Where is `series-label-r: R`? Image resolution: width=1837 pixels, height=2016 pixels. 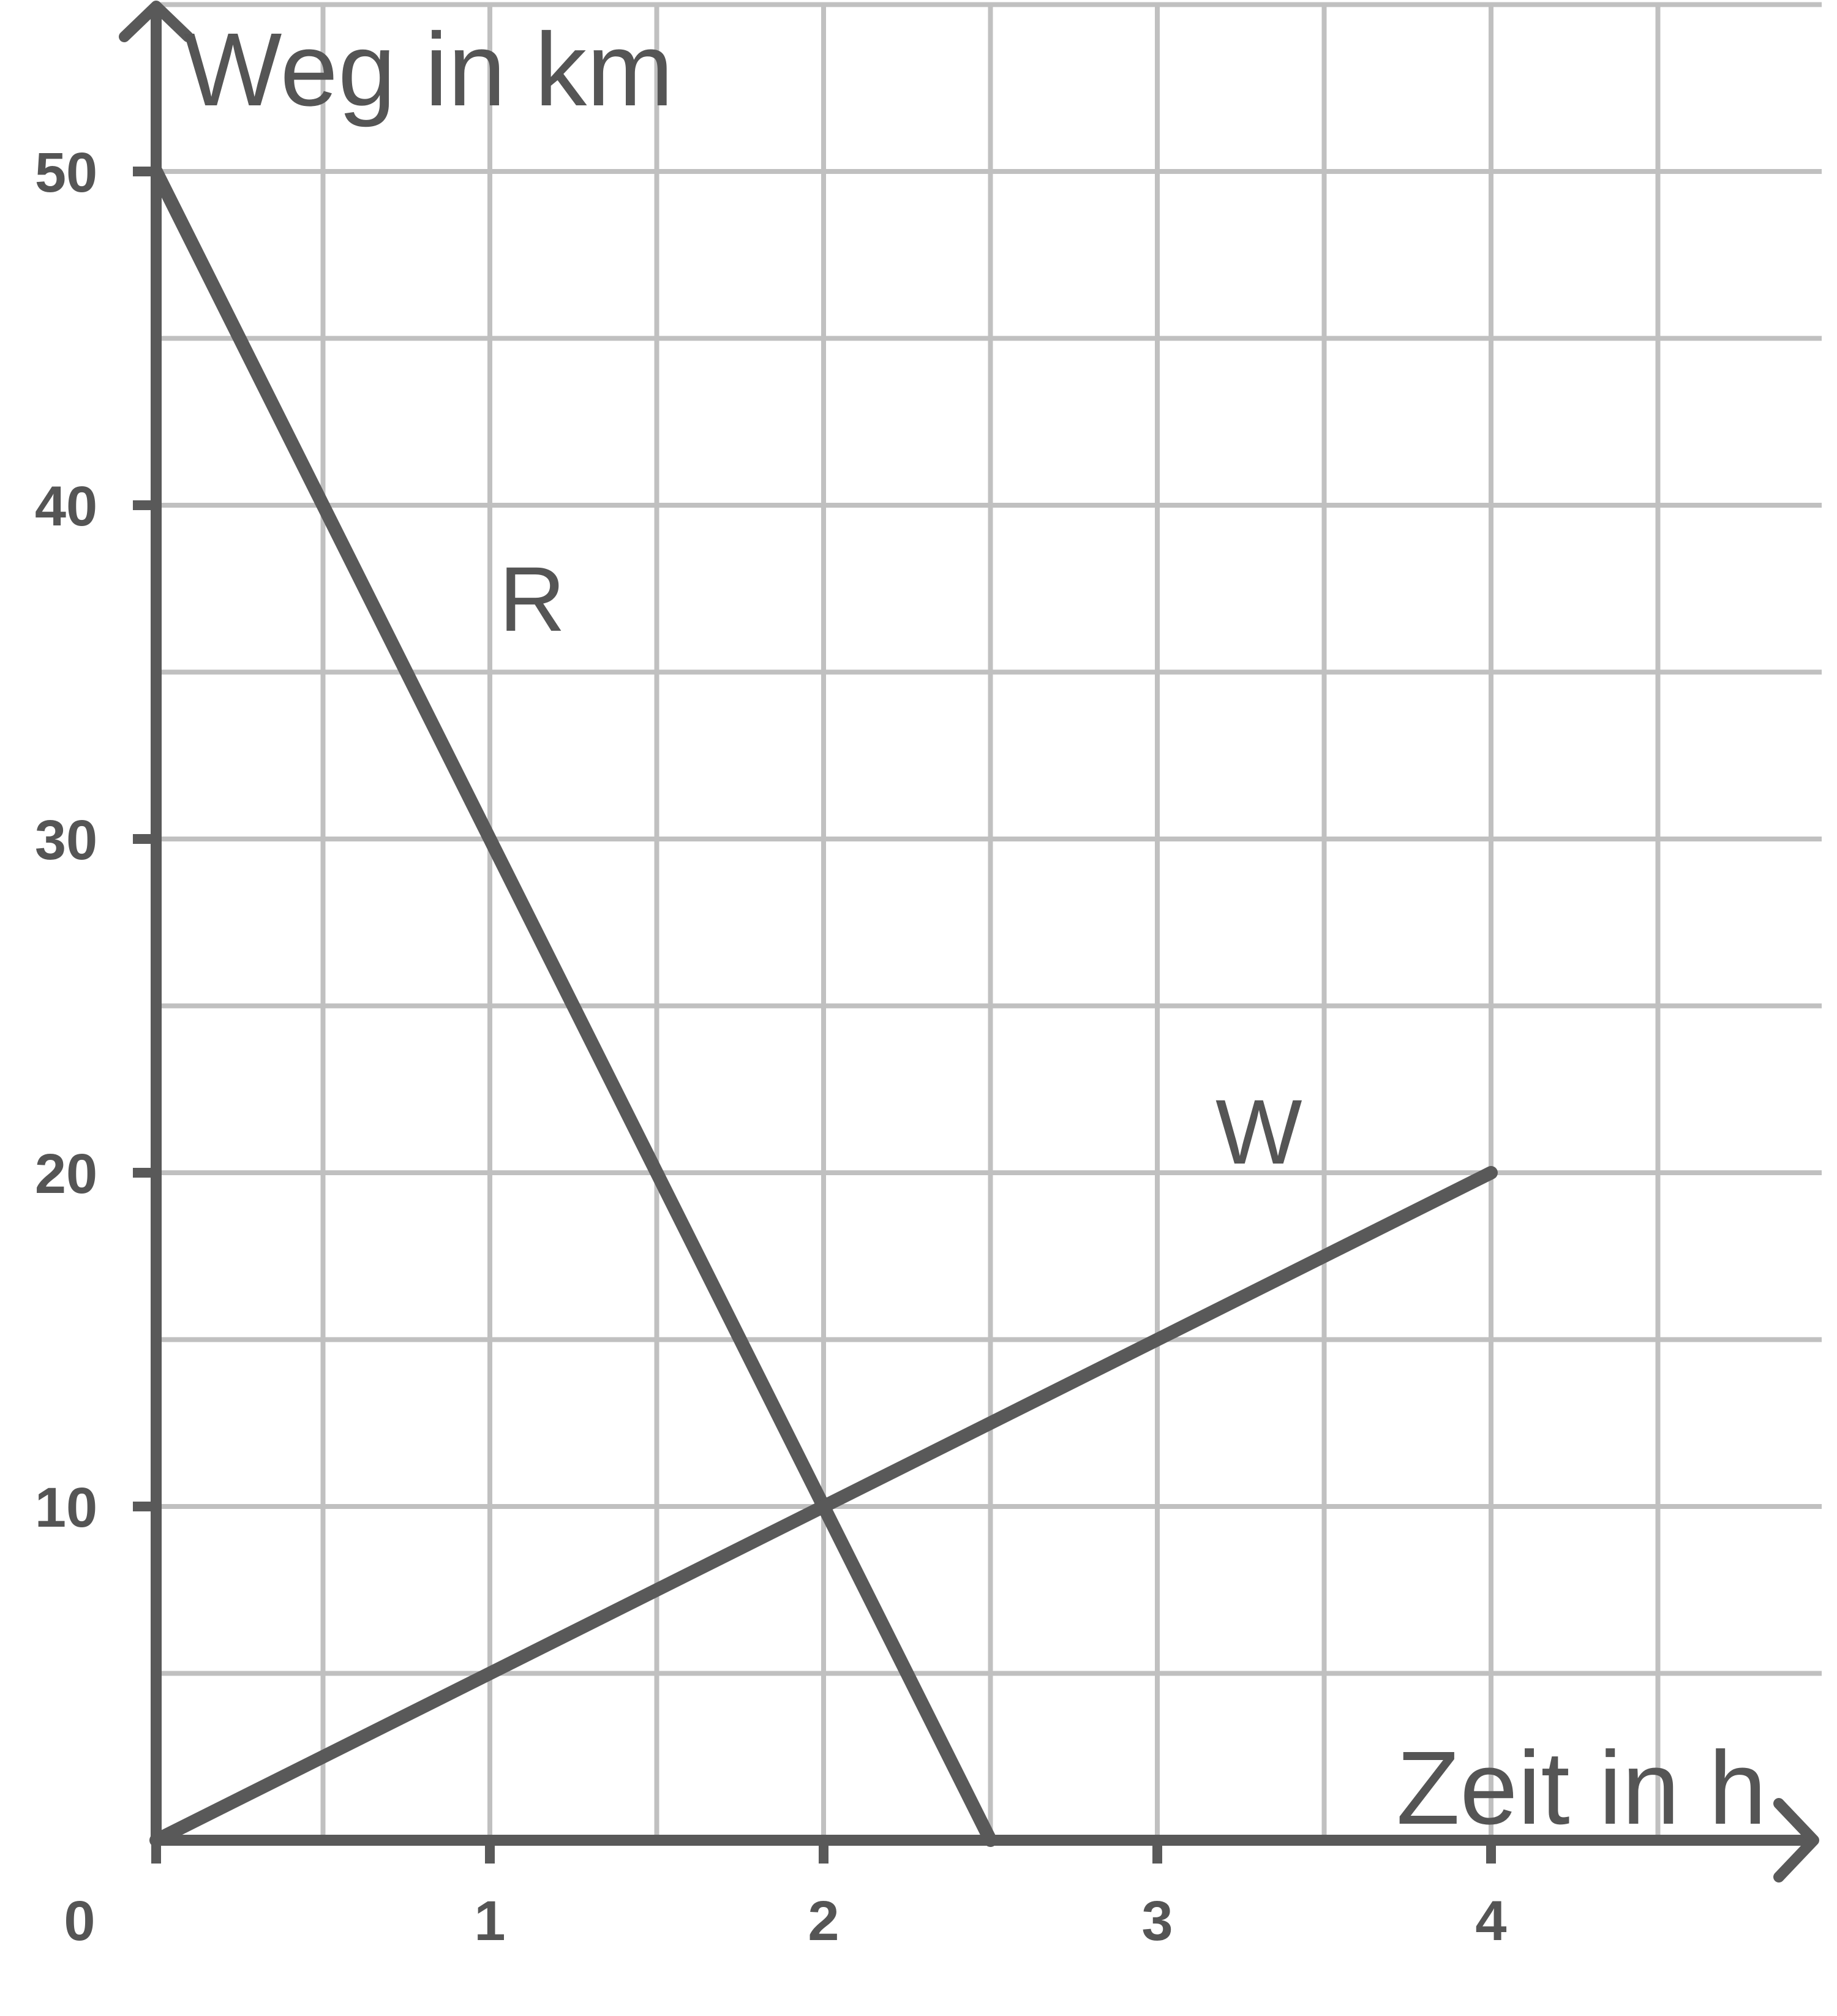
series-label-r: R is located at coordinates (532, 598).